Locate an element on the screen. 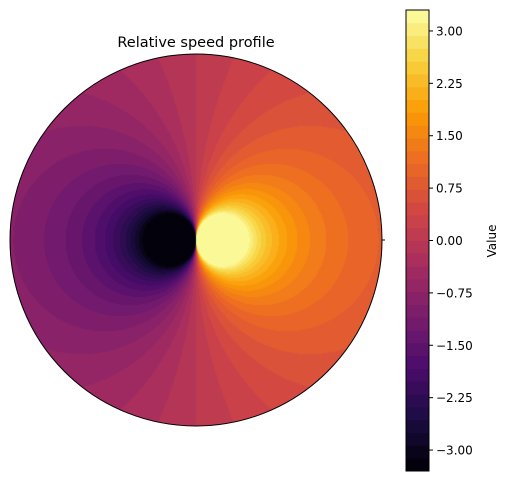 Image resolution: width=510 pixels, height=482 pixels. colorbar-tick-label: −0.75 is located at coordinates (454, 293).